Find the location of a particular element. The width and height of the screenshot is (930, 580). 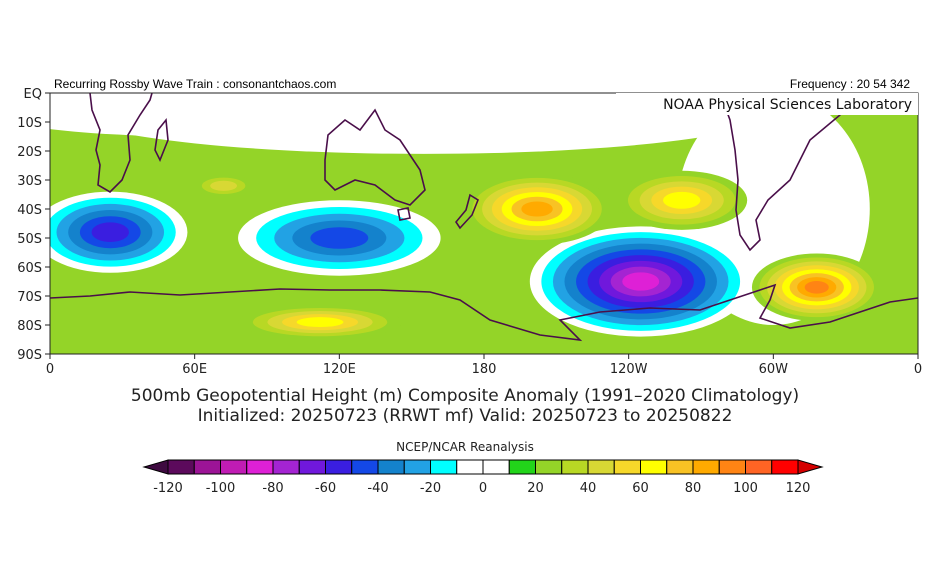

lat-tick-label: 60S is located at coordinates (29, 268).